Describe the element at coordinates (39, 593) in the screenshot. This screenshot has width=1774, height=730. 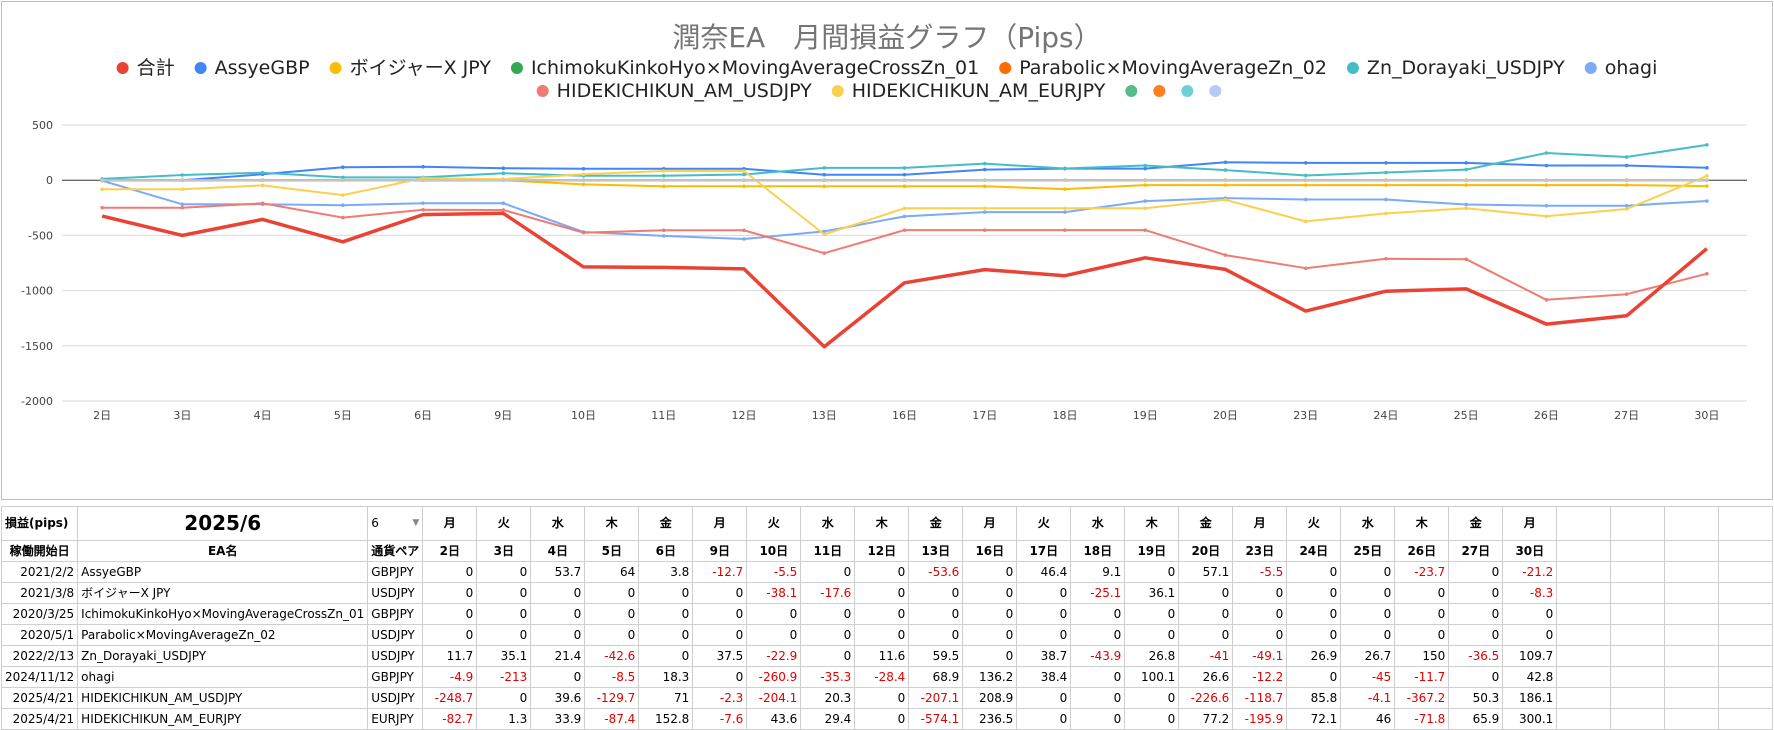
I see `start-date-cell: 2021/3/8` at that location.